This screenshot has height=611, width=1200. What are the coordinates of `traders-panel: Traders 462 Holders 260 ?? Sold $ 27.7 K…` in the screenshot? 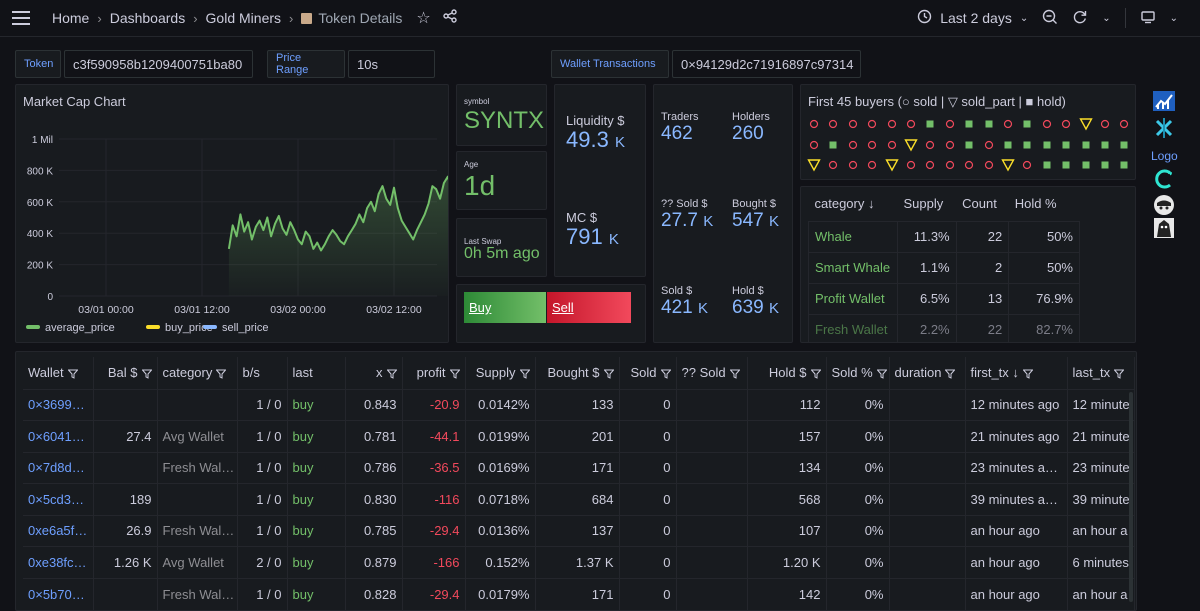 It's located at (723, 213).